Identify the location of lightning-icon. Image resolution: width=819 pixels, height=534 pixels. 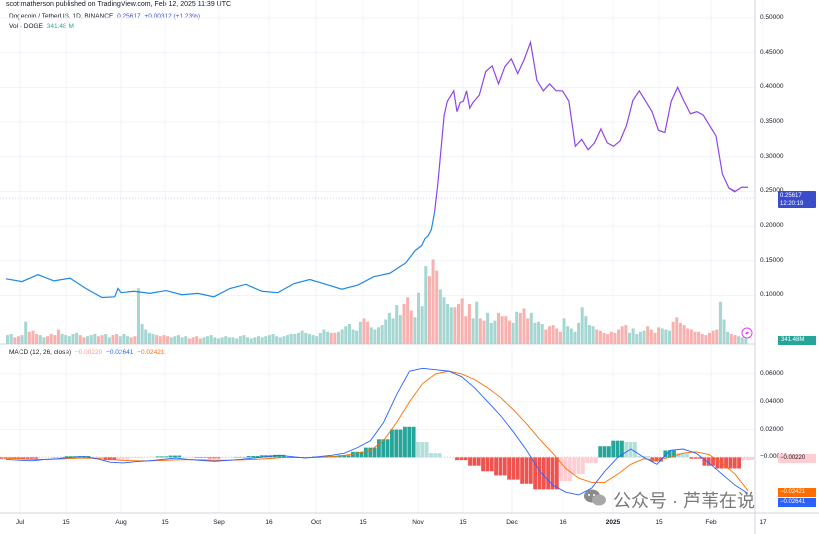
(747, 333).